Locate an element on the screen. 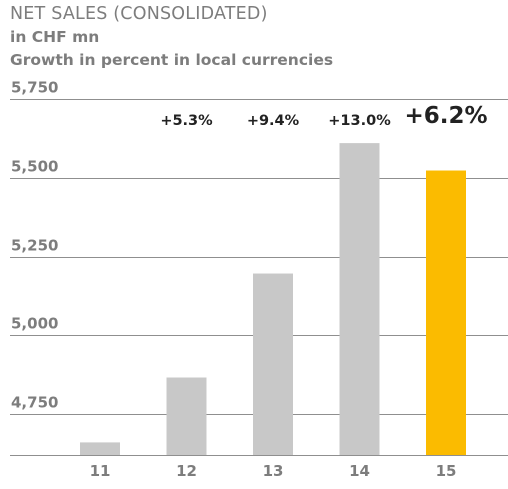 Image resolution: width=508 pixels, height=489 pixels. growth-label: +5.3% is located at coordinates (186, 121).